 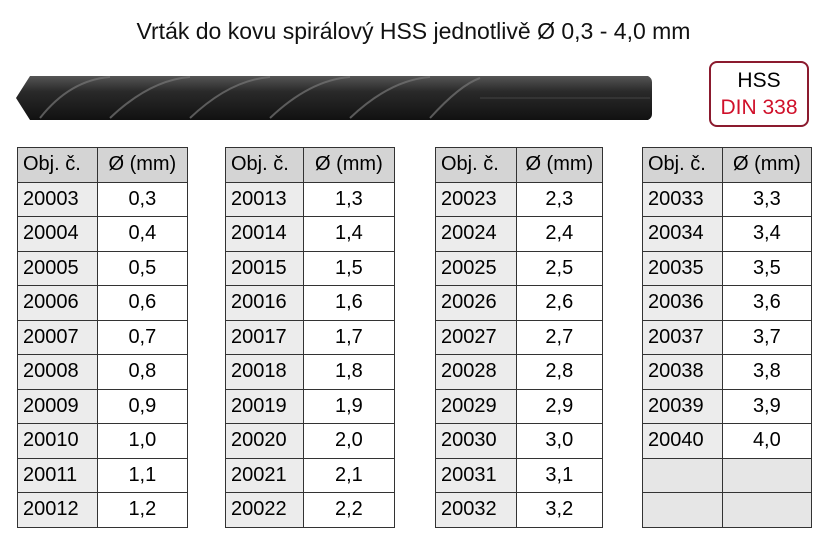 I want to click on cell: 3,5, so click(x=767, y=268).